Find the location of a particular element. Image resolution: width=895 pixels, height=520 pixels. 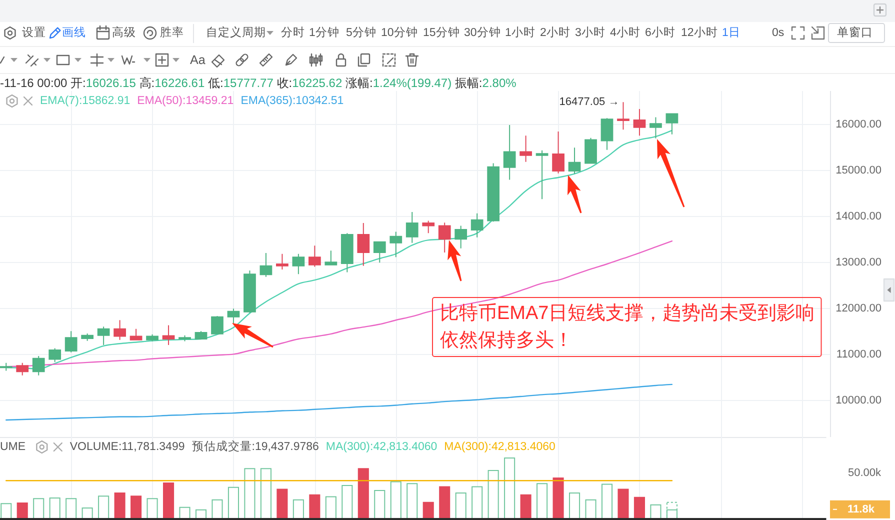

text: 设置 is located at coordinates (34, 32).